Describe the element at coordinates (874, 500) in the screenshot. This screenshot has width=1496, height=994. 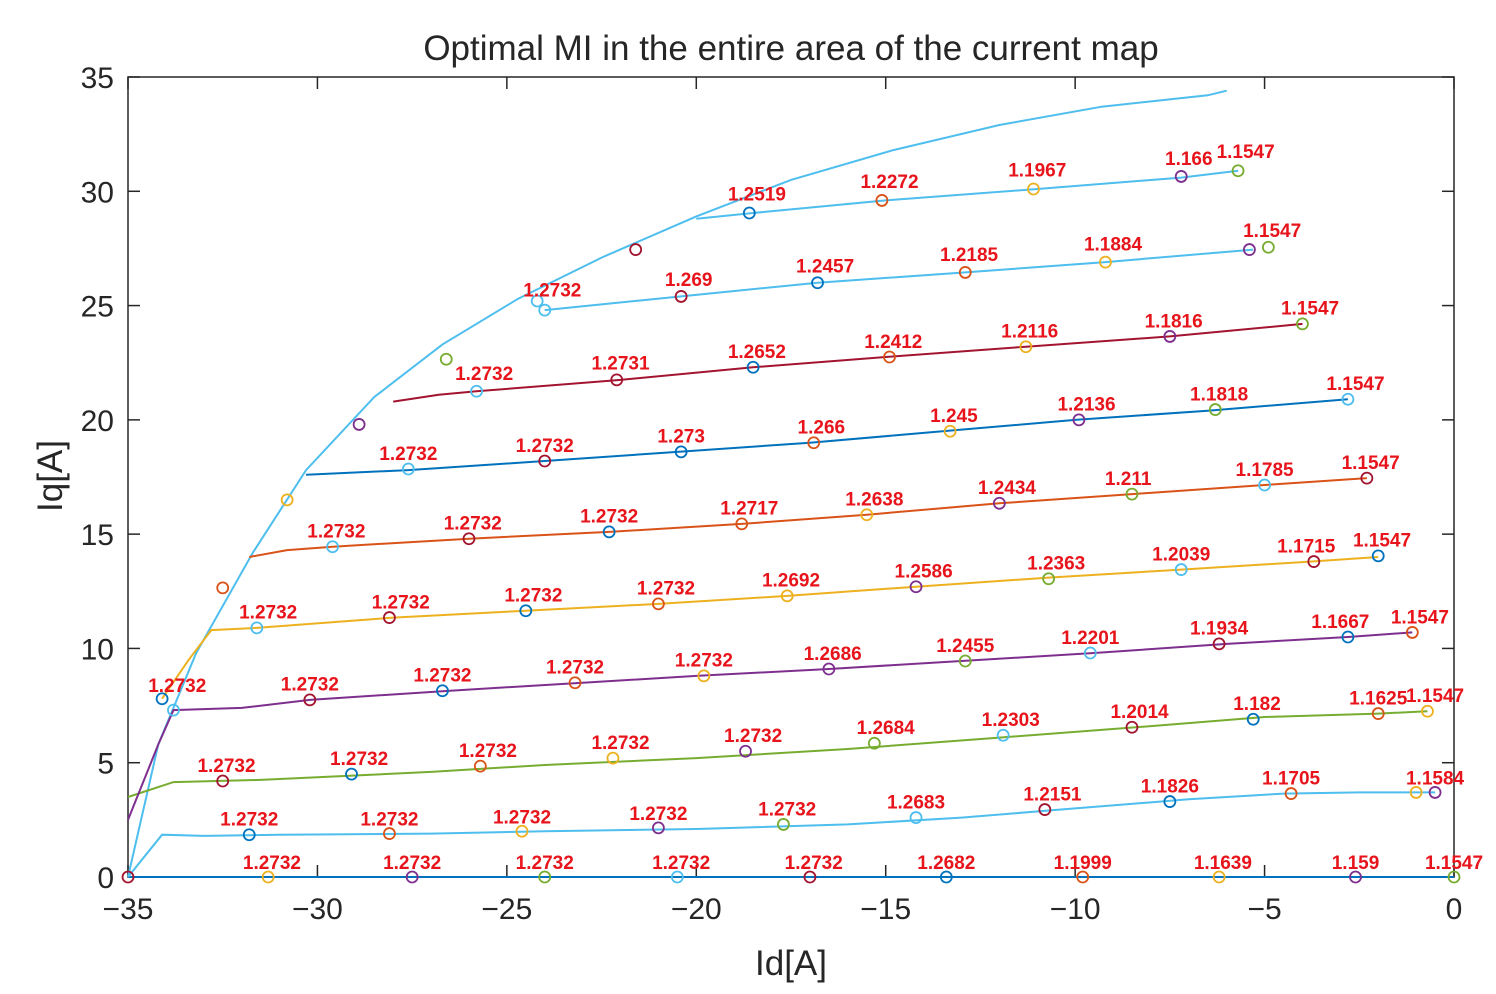
I see `mi-value-label: 1.2638` at that location.